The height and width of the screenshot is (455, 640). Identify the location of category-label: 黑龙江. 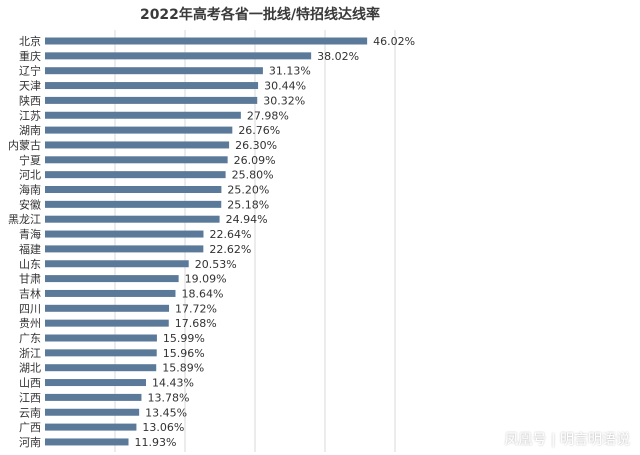
(24, 219).